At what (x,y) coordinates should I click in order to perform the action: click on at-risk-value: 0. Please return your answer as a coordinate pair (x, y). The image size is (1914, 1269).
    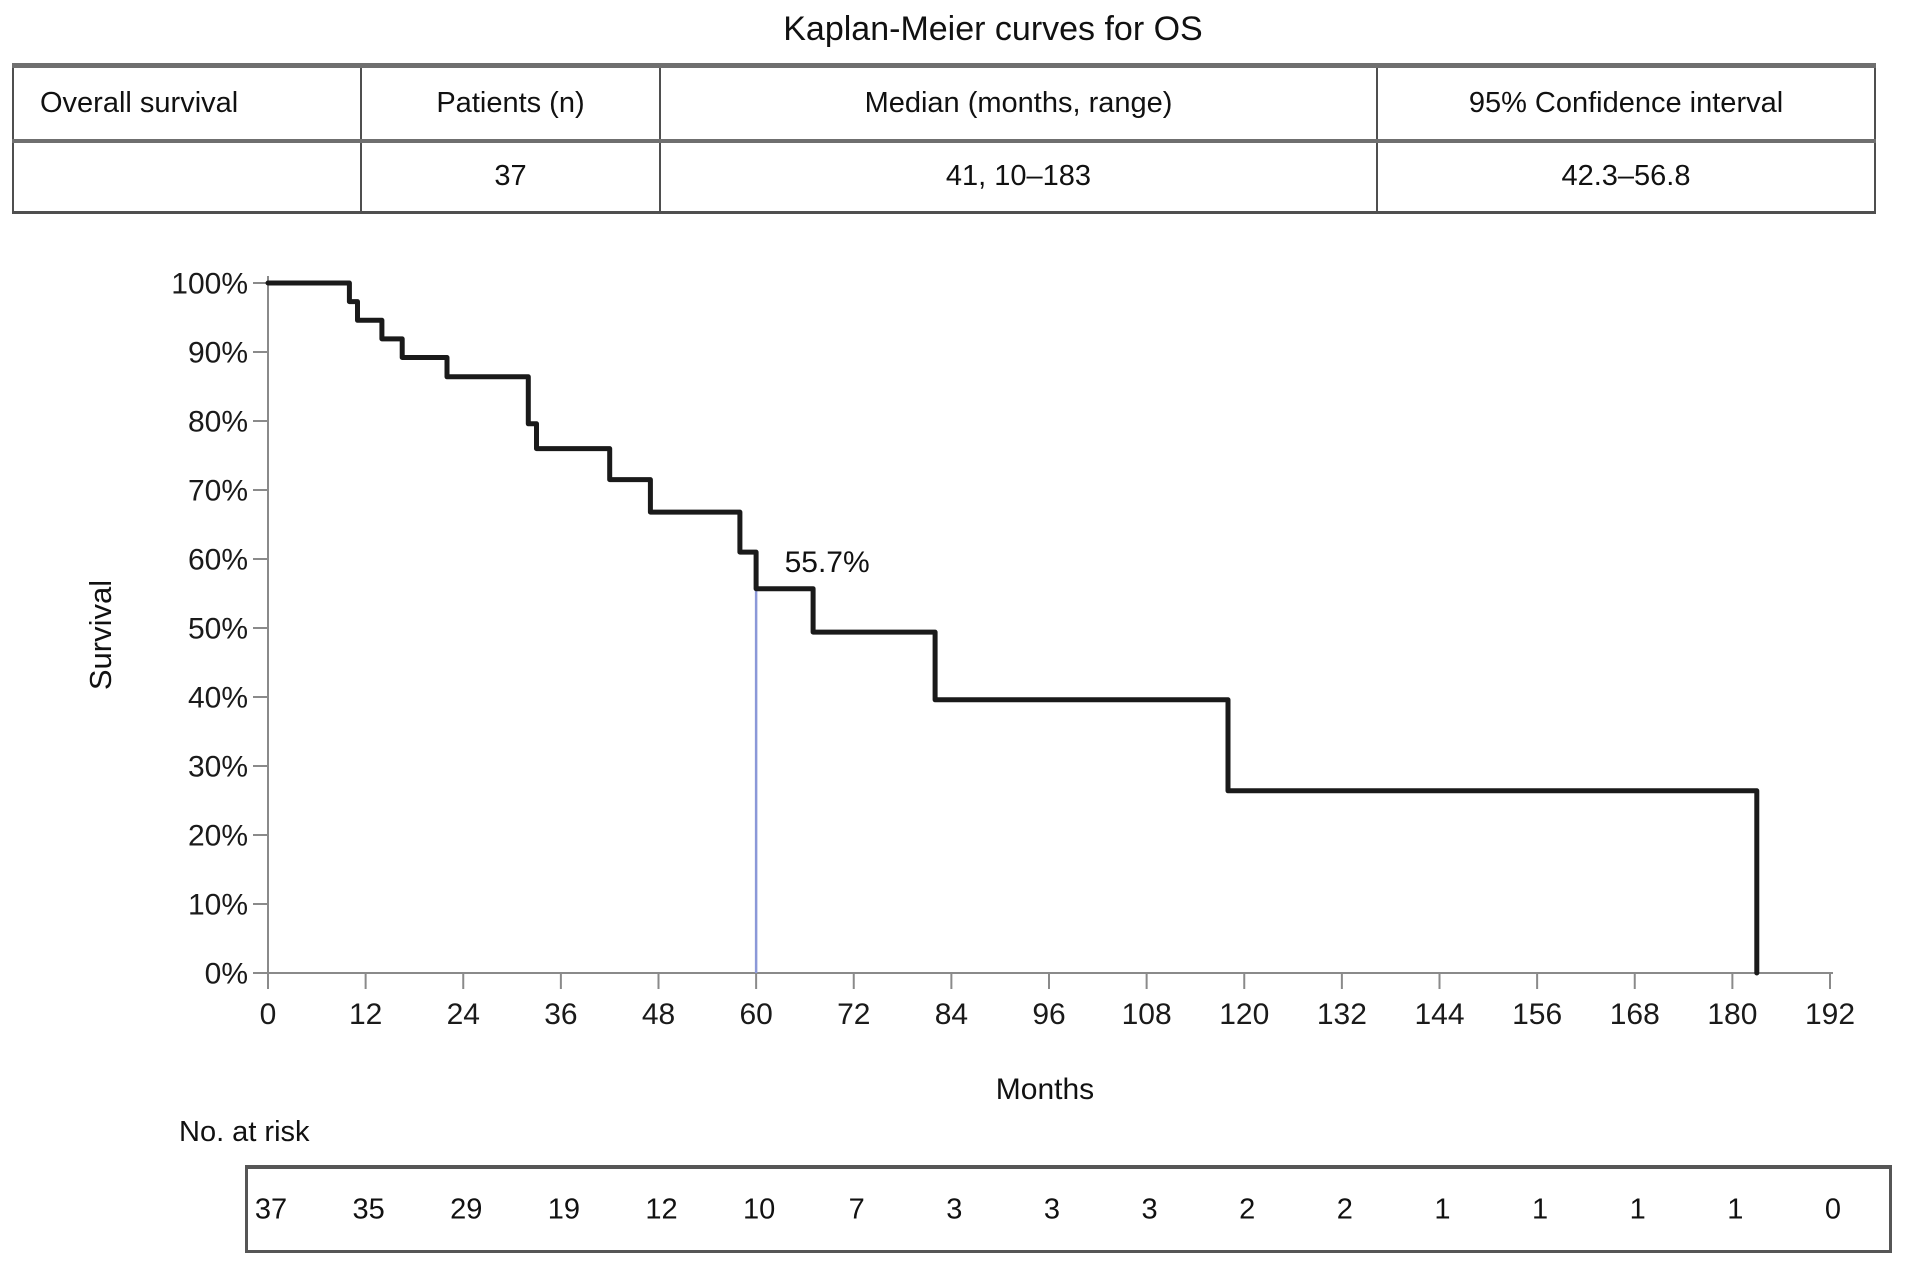
    Looking at the image, I should click on (1833, 1209).